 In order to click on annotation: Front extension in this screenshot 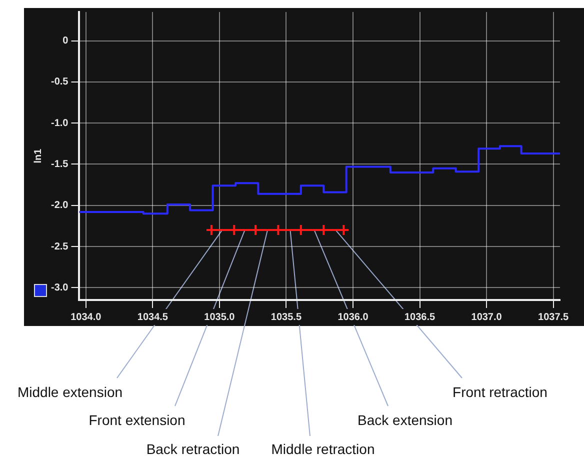, I will do `click(137, 420)`.